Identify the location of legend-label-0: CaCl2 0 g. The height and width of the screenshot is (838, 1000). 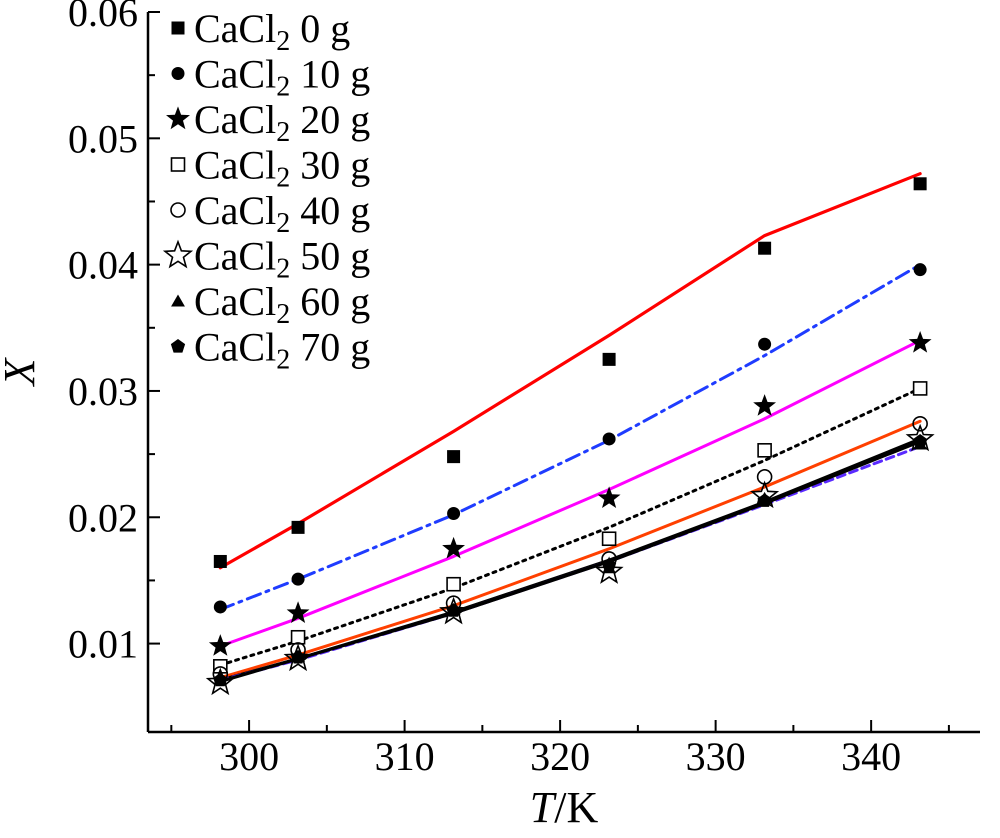
(272, 31).